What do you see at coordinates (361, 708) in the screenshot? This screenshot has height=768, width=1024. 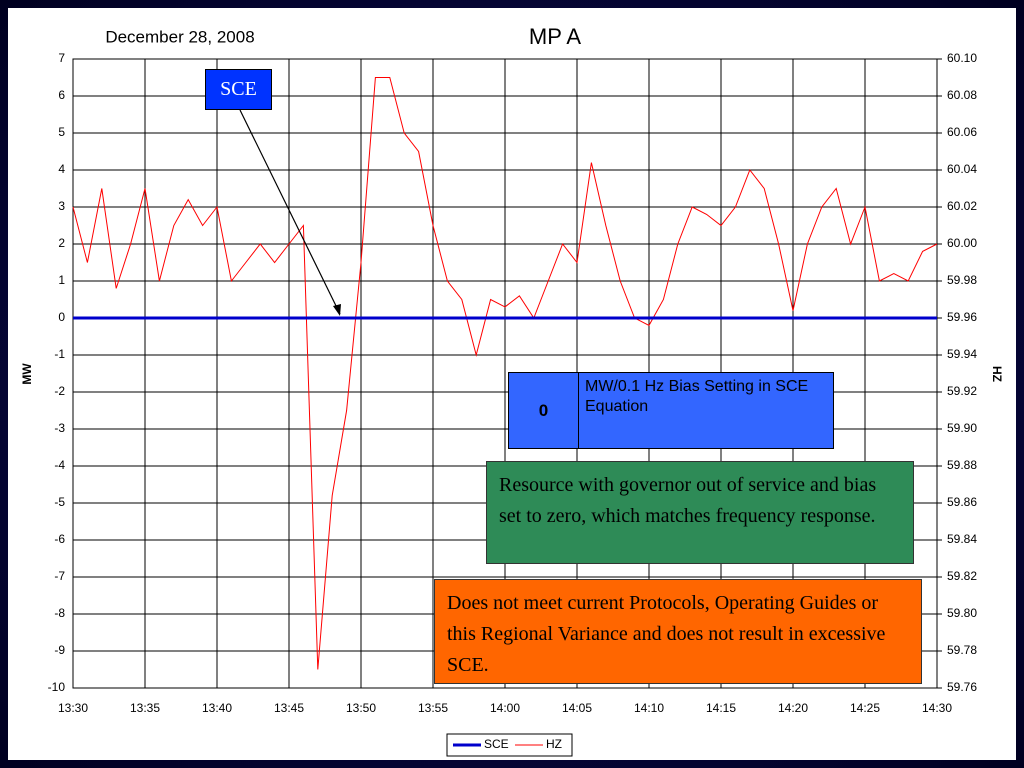 I see `x-tick-label: 13:50` at bounding box center [361, 708].